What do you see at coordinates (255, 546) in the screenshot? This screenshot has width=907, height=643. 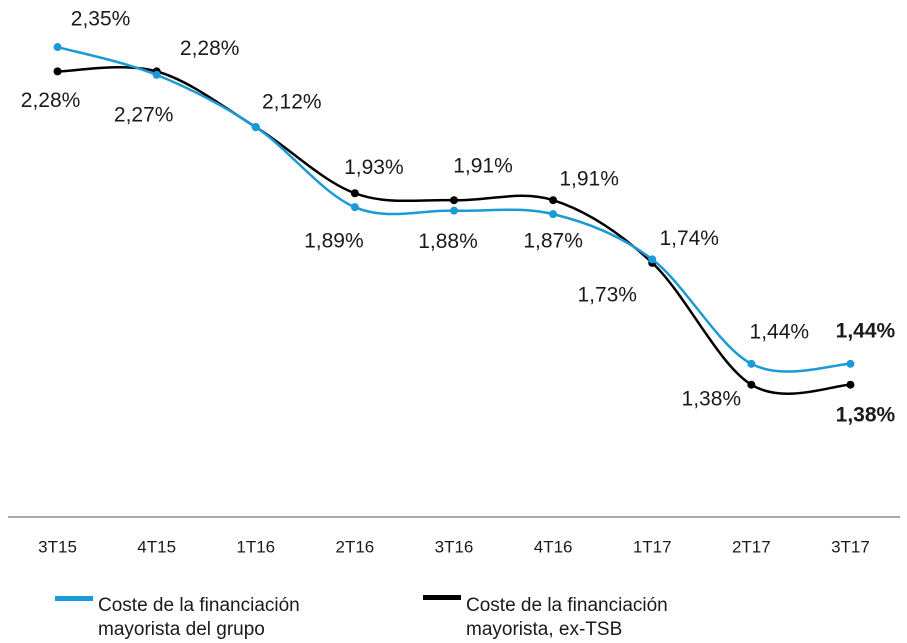 I see `x-tick-label: 1T16` at bounding box center [255, 546].